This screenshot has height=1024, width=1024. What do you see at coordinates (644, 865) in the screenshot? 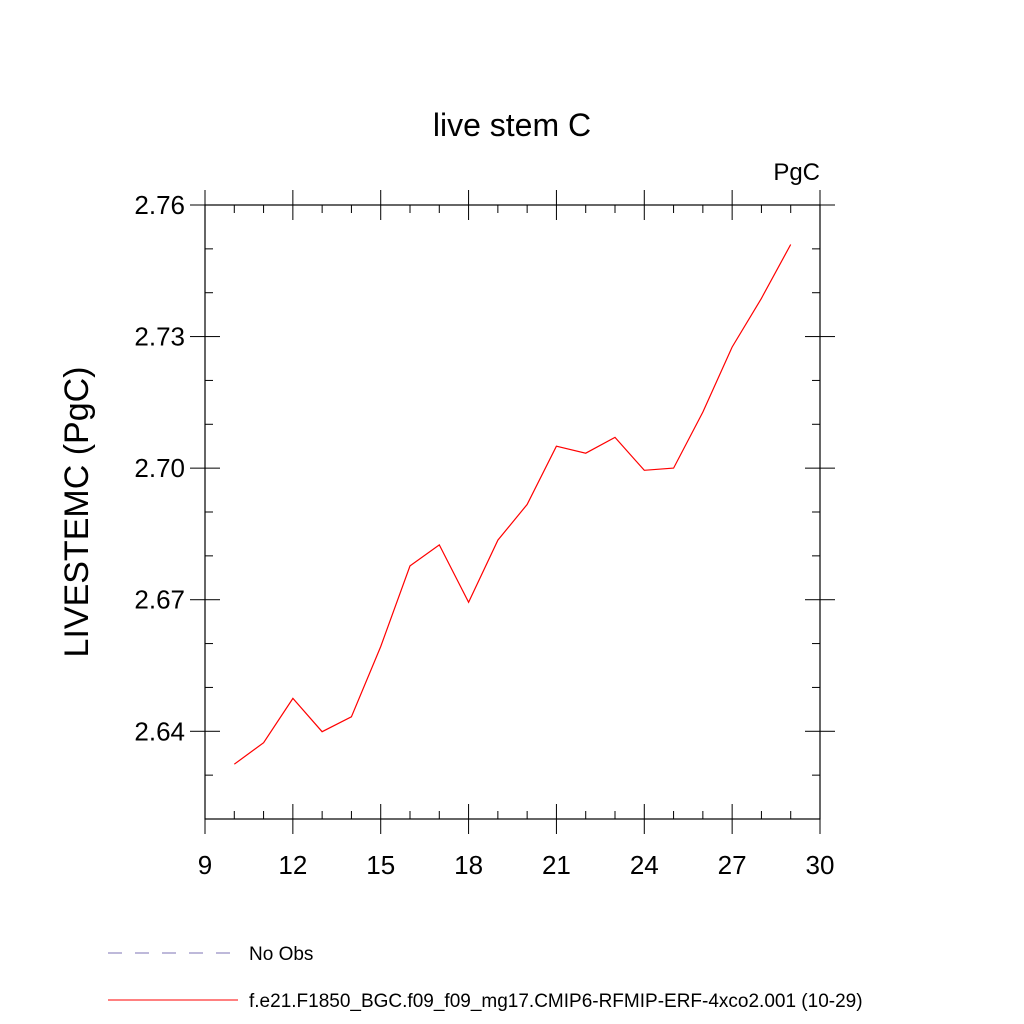
I see `x-tick-label: 24` at bounding box center [644, 865].